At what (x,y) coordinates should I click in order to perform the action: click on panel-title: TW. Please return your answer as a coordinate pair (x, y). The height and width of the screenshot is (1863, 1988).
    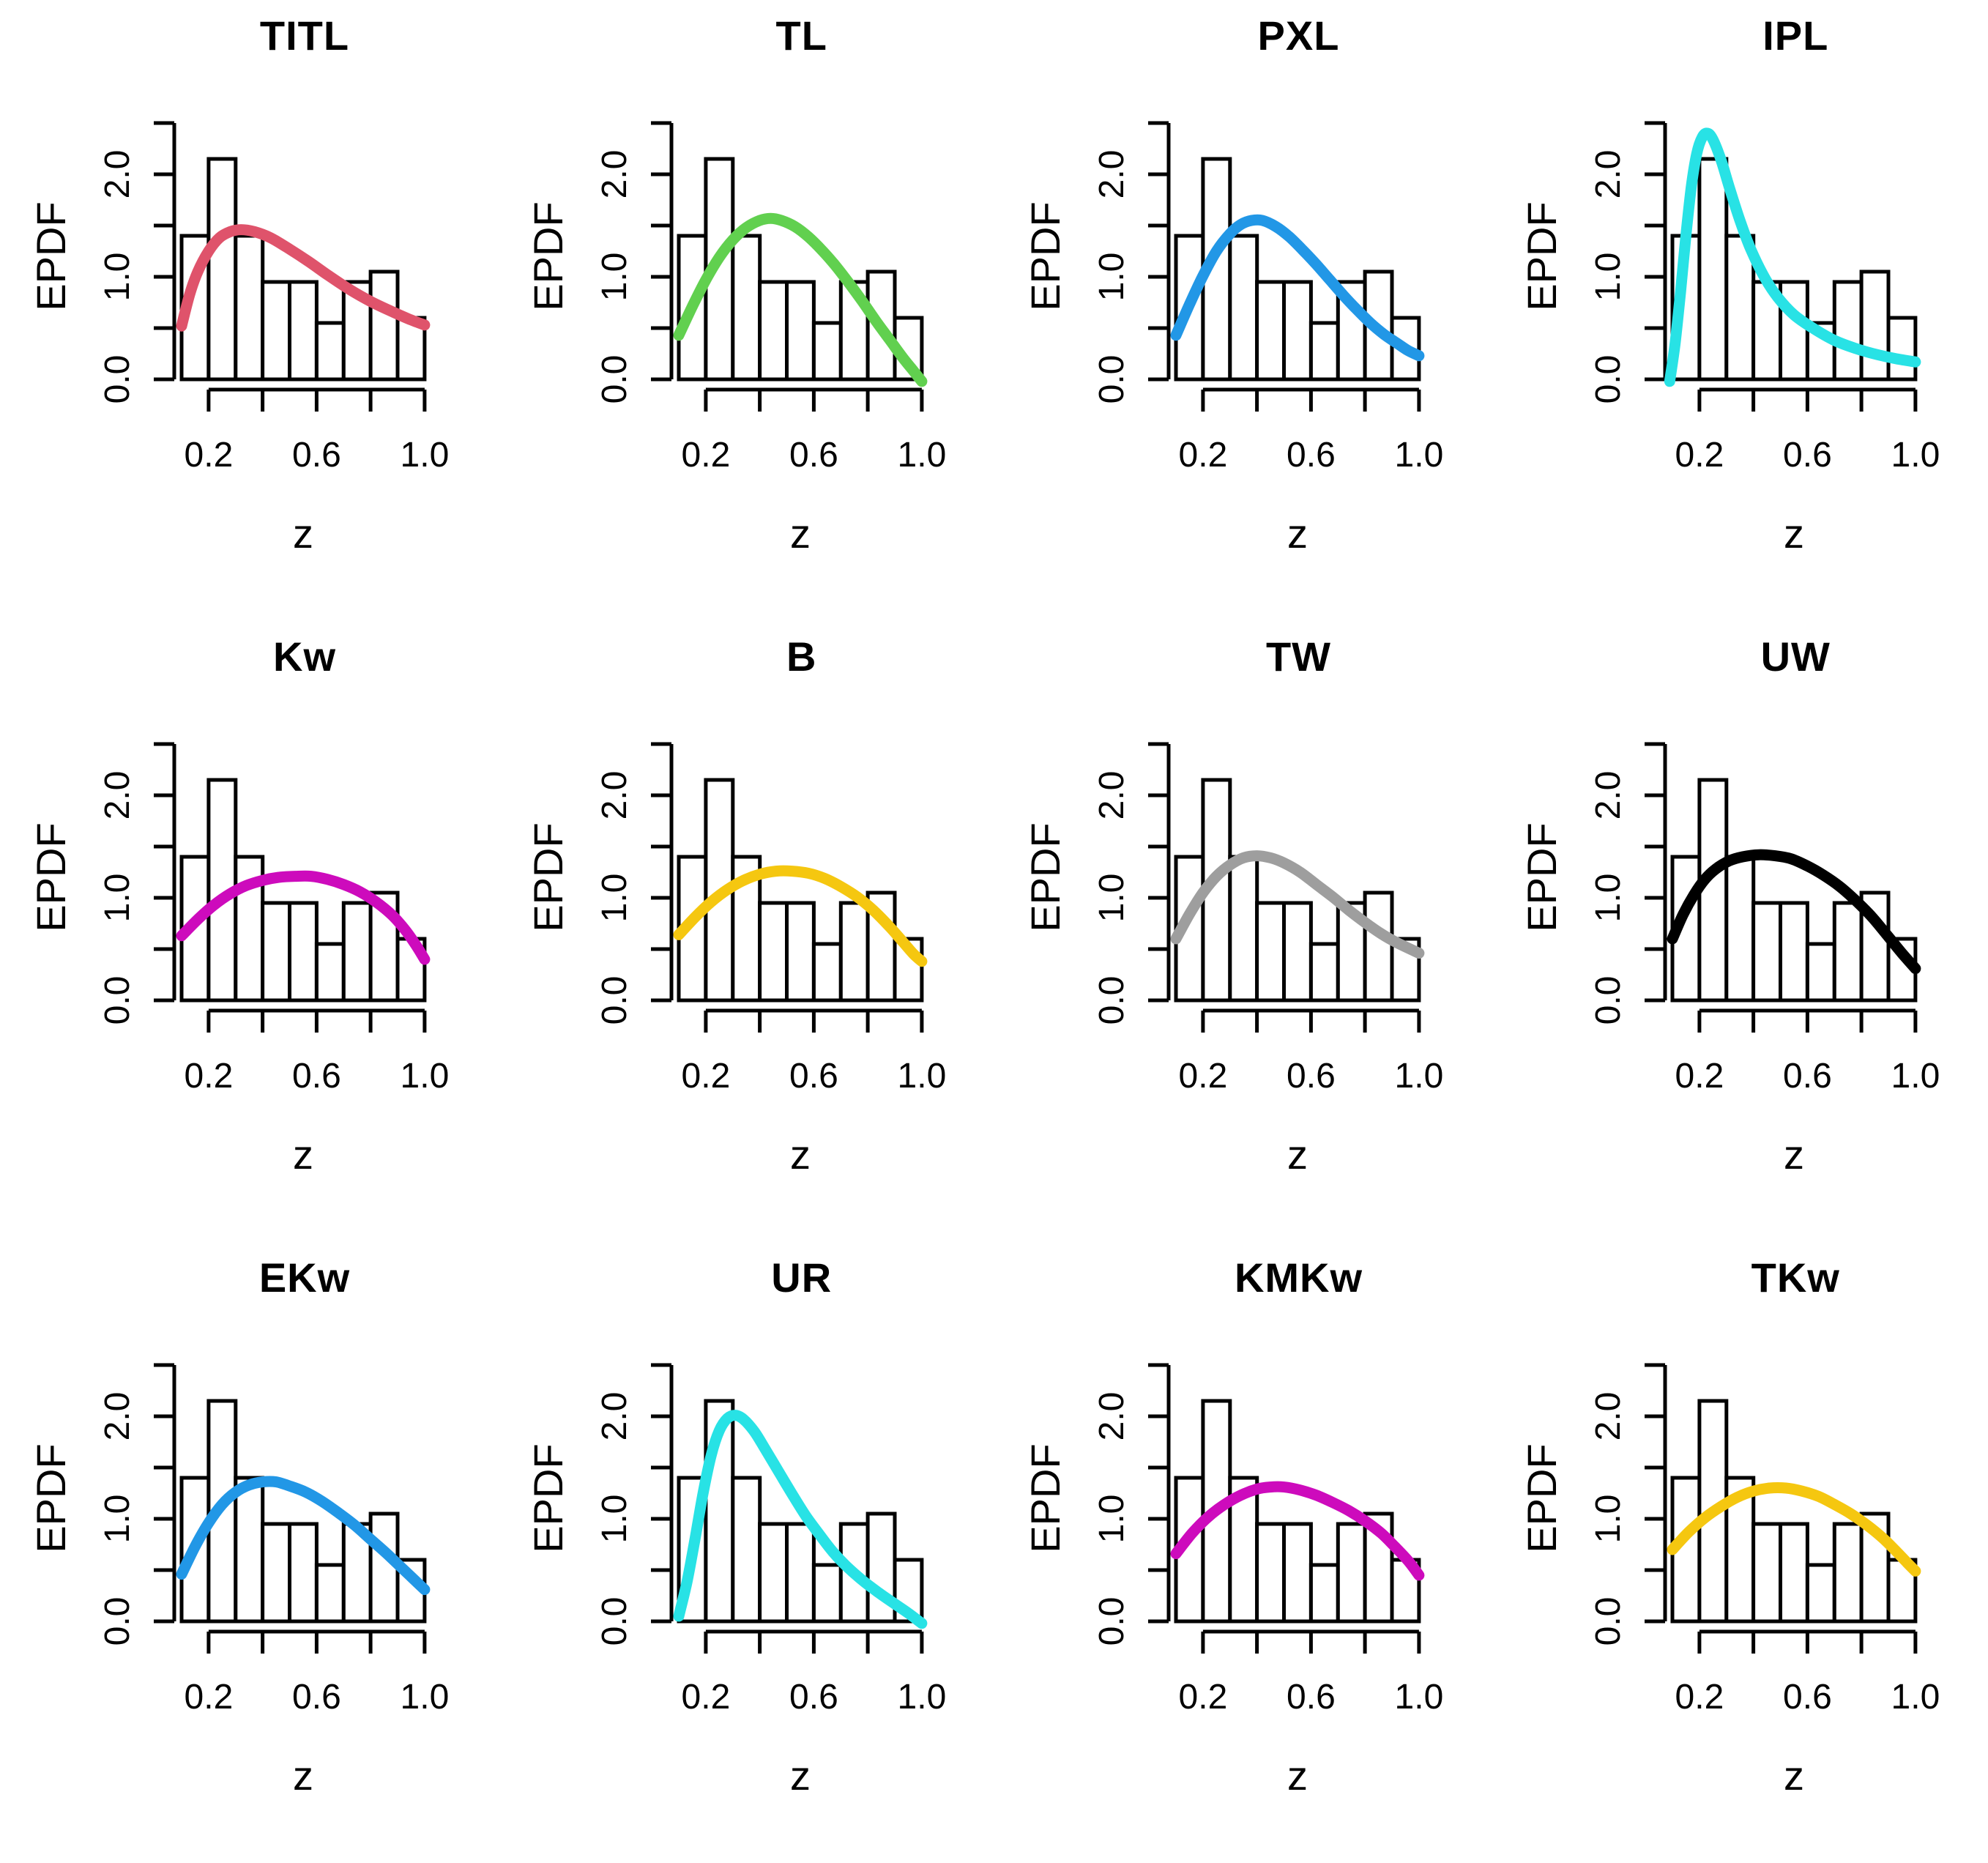
    Looking at the image, I should click on (1299, 656).